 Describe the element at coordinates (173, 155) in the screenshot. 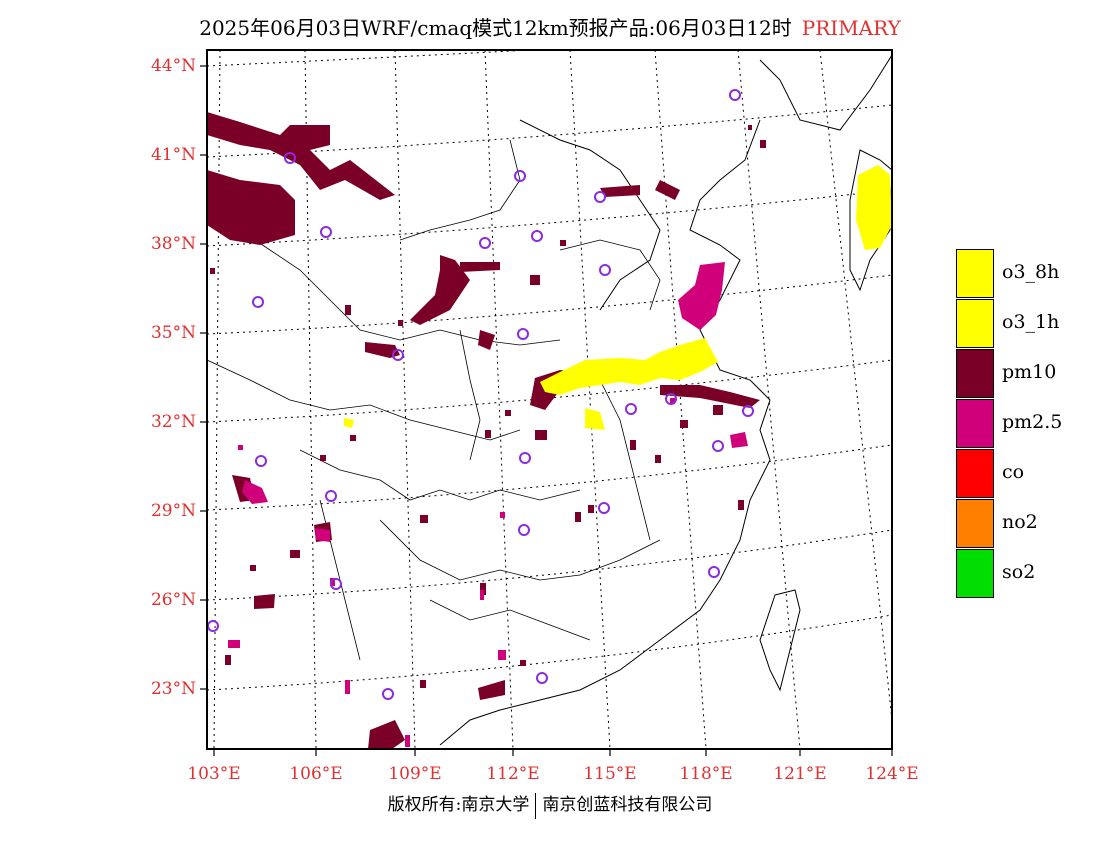

I see `lat-label-41: 41°N` at that location.